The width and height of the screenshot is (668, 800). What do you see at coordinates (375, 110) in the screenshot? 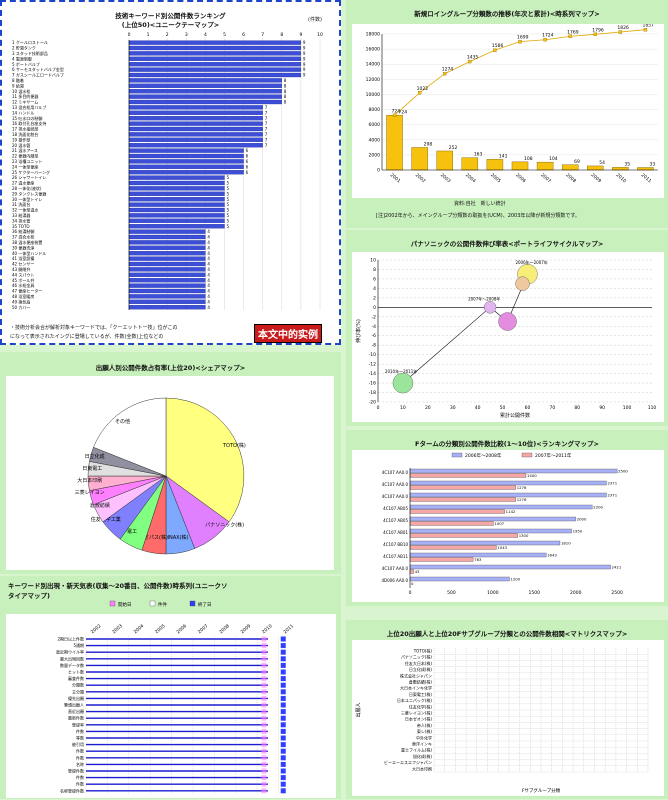
I see `y-tick-label: 8000` at bounding box center [375, 110].